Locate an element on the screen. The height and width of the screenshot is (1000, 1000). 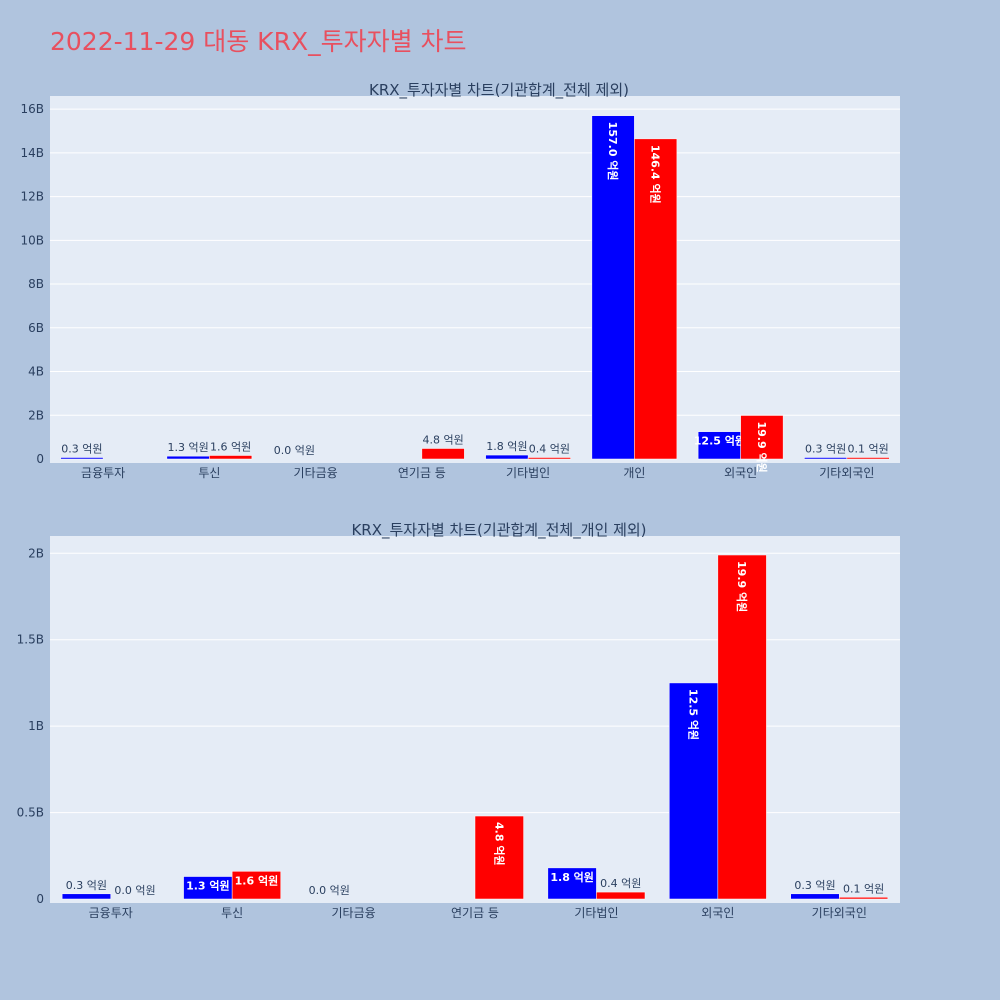
y-tick-label: 16B is located at coordinates (32, 109).